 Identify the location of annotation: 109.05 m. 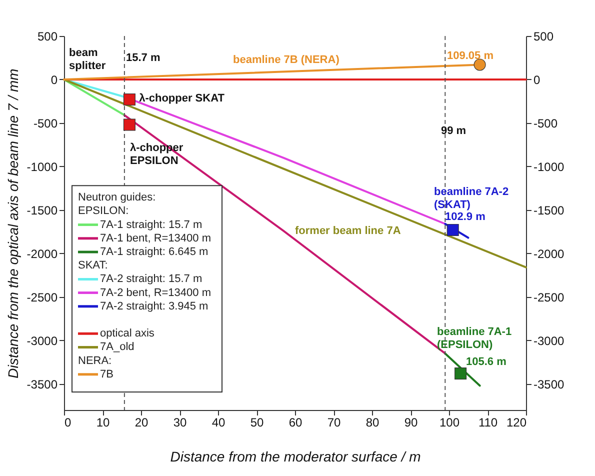
(470, 56).